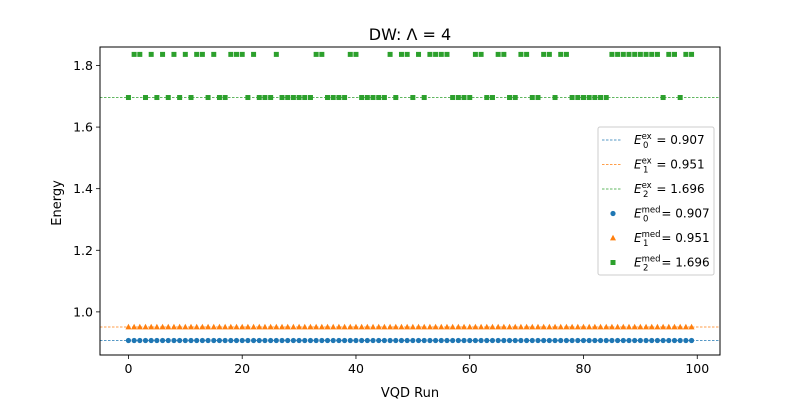 This screenshot has height=400, width=800. What do you see at coordinates (669, 190) in the screenshot?
I see `legend-entry-exact-2-label: Eex 2 = 1.696` at bounding box center [669, 190].